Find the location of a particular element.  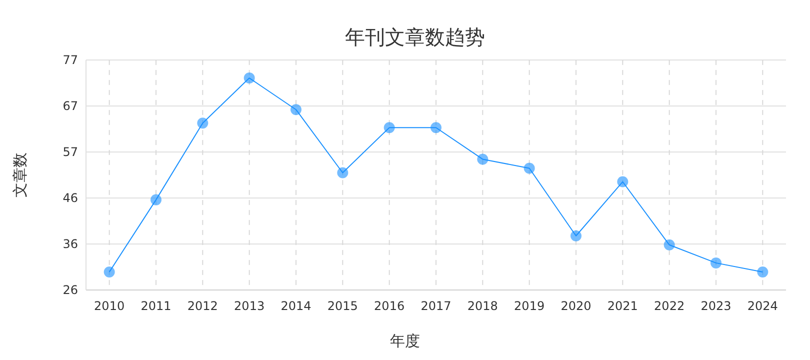

x-tick-label: 2015 is located at coordinates (342, 306).